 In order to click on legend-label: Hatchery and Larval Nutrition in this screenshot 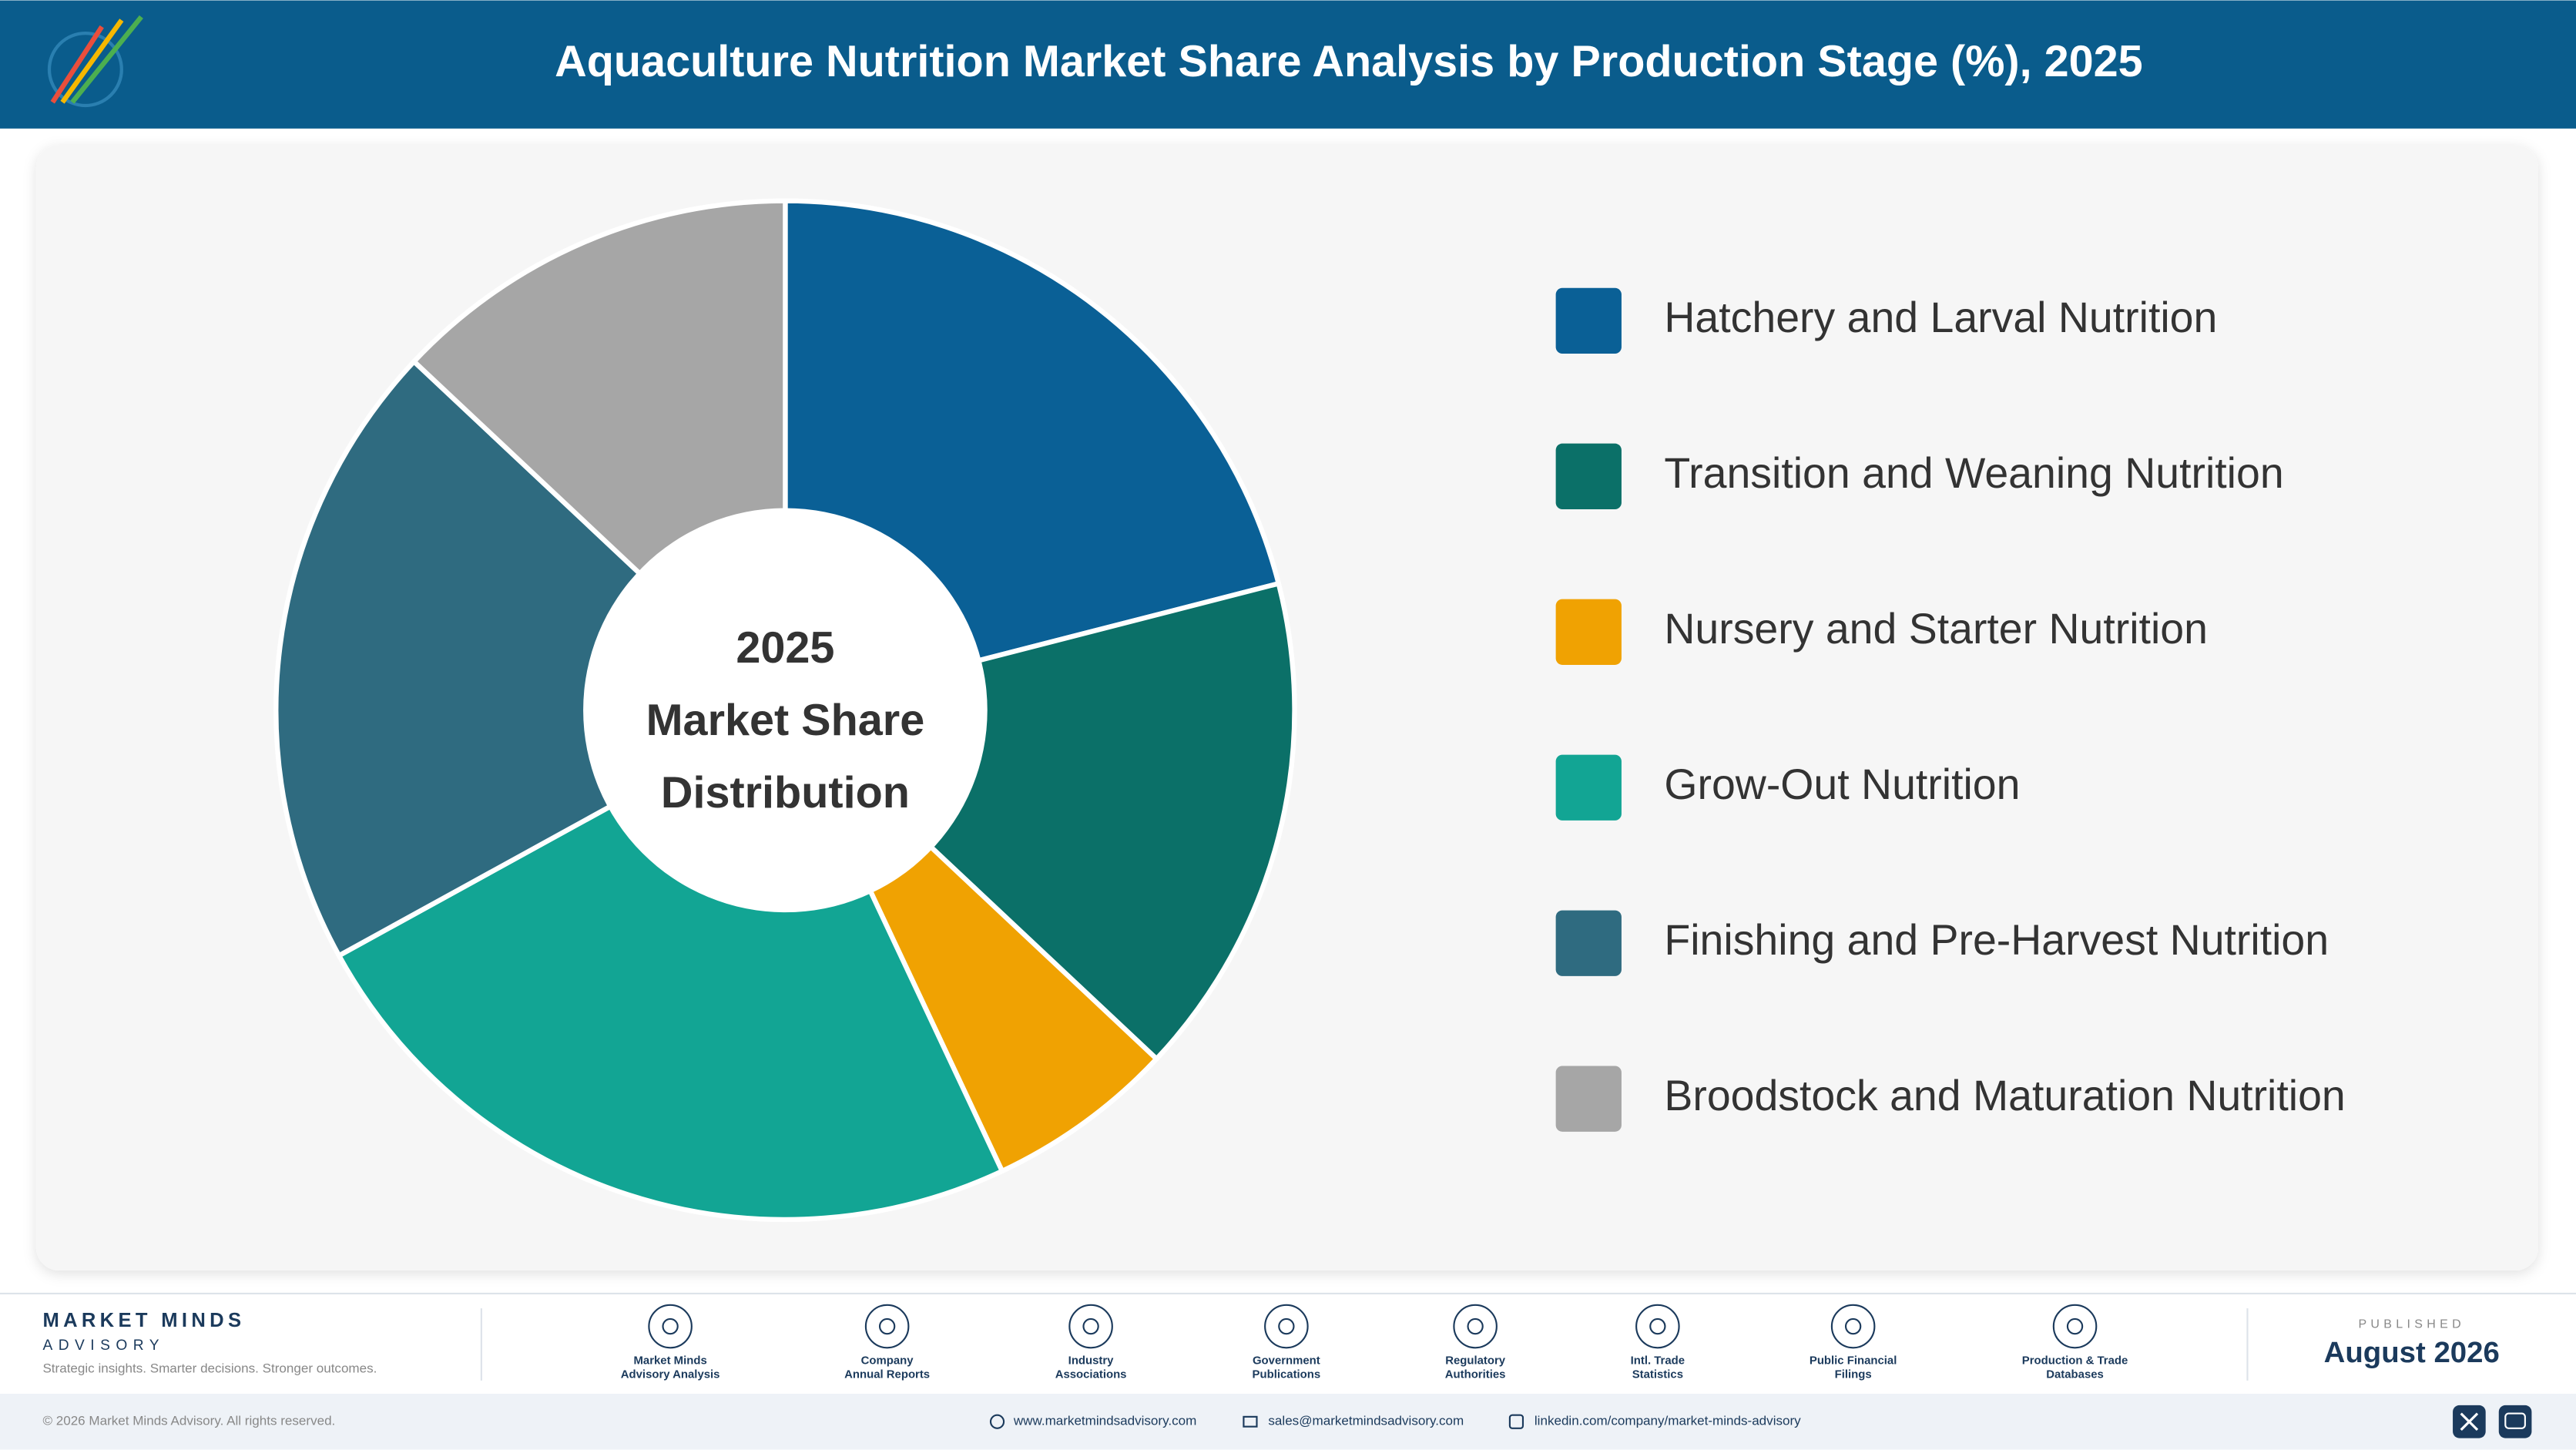, I will do `click(1940, 317)`.